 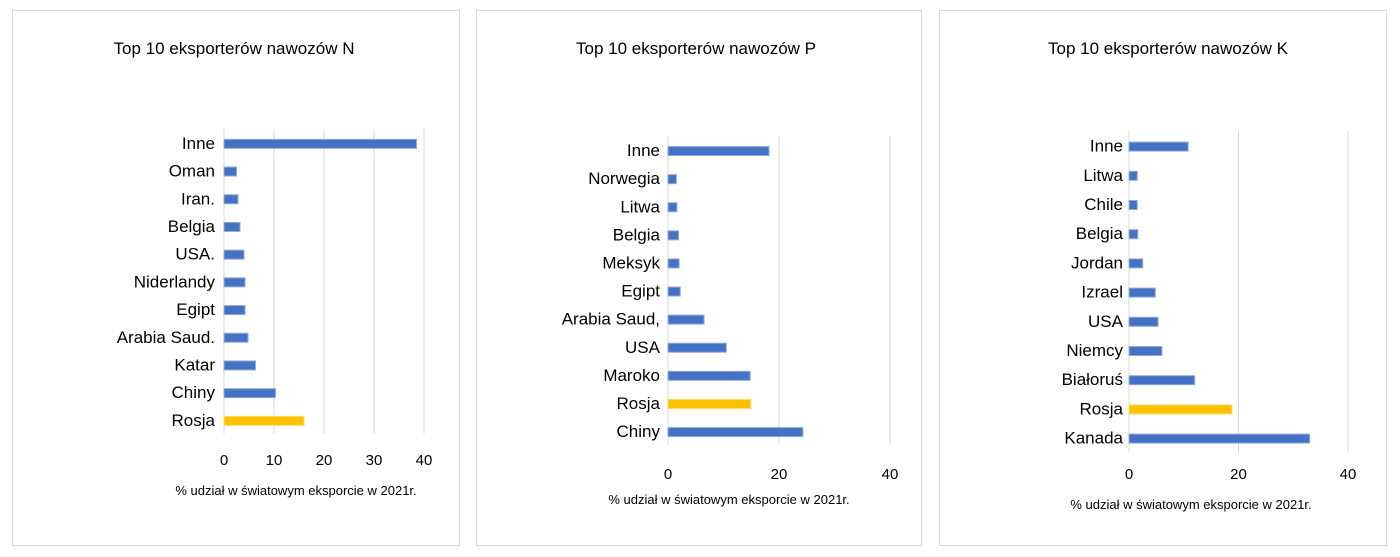 I want to click on bar-niderlandy, so click(x=234, y=282).